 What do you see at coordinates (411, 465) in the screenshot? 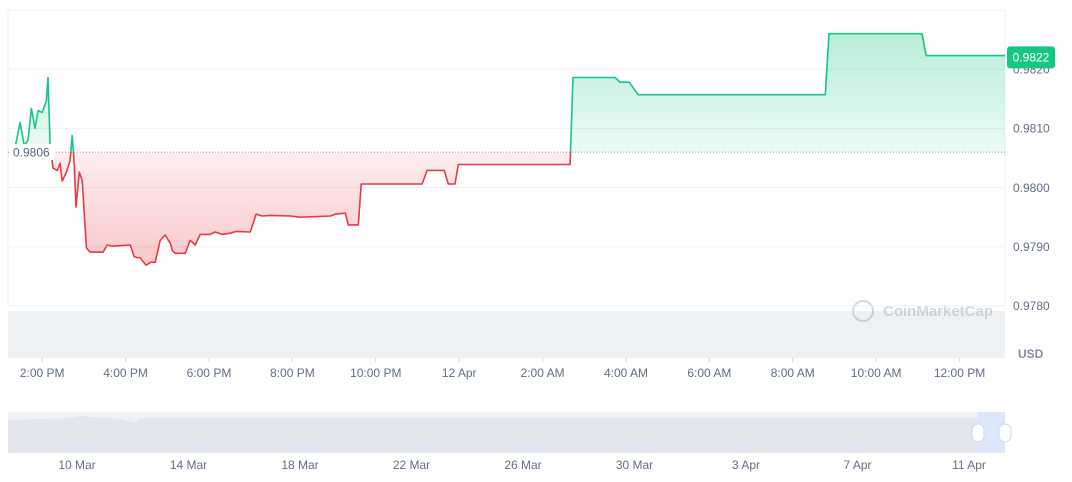
I see `navigator-label: 22 Mar` at bounding box center [411, 465].